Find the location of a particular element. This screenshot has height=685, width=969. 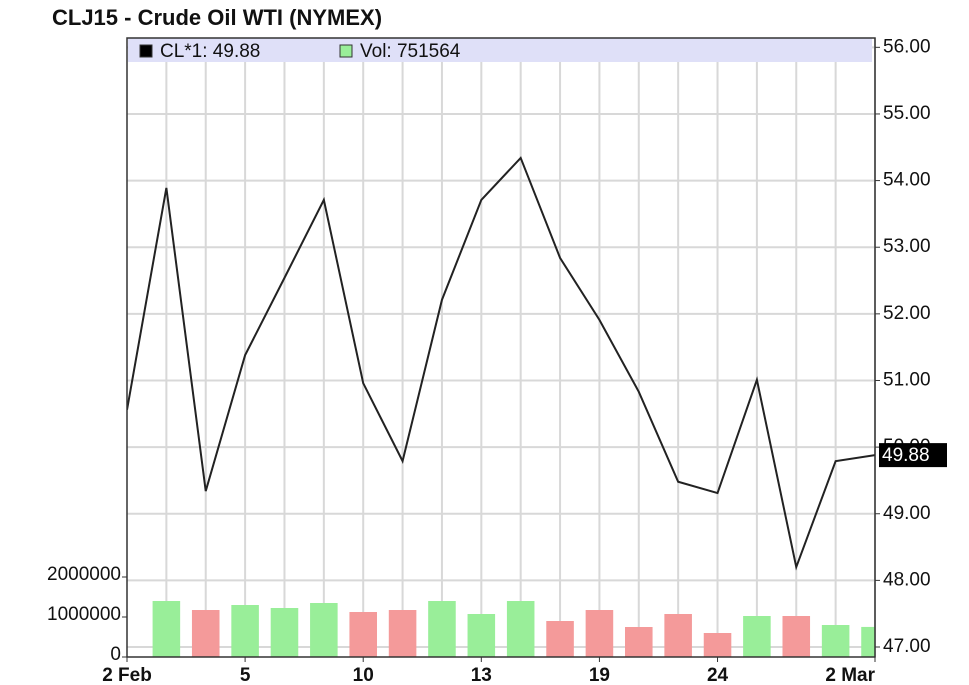

y2-tick-label: 1000000 is located at coordinates (84, 614).